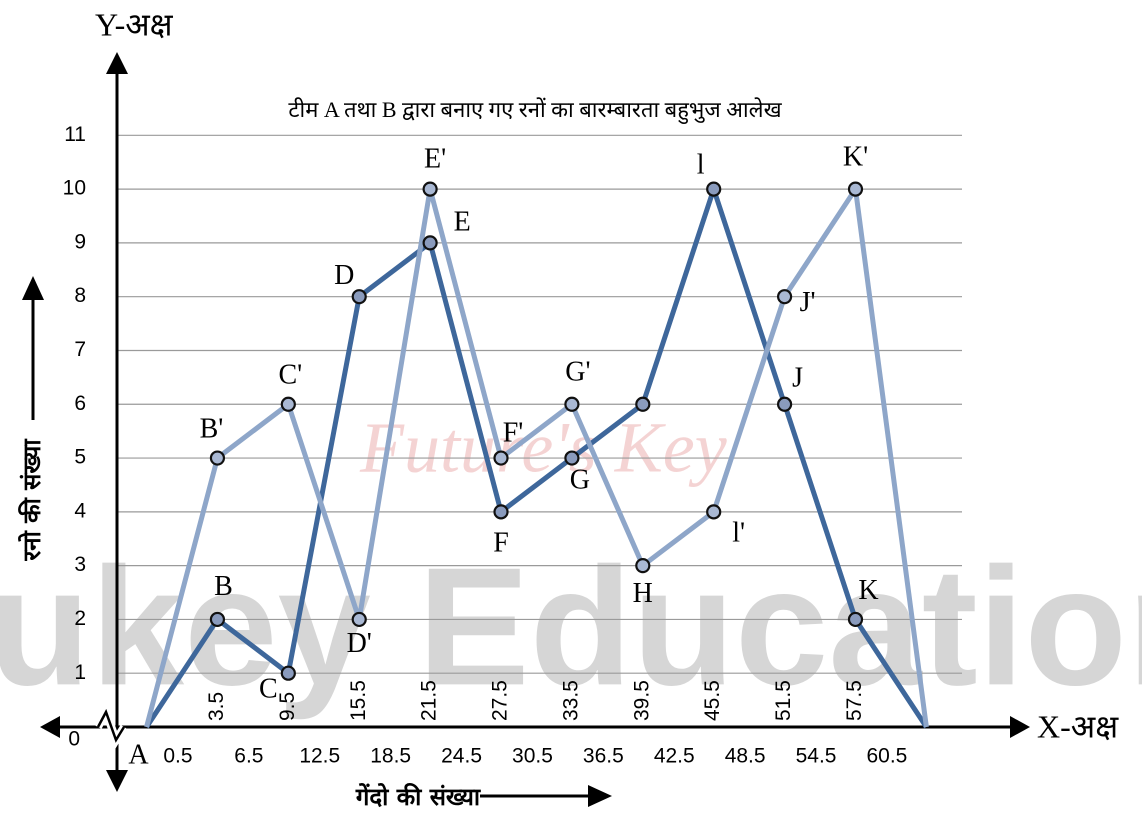 The width and height of the screenshot is (1142, 834). What do you see at coordinates (216, 706) in the screenshot?
I see `x-tick-label: 3.5` at bounding box center [216, 706].